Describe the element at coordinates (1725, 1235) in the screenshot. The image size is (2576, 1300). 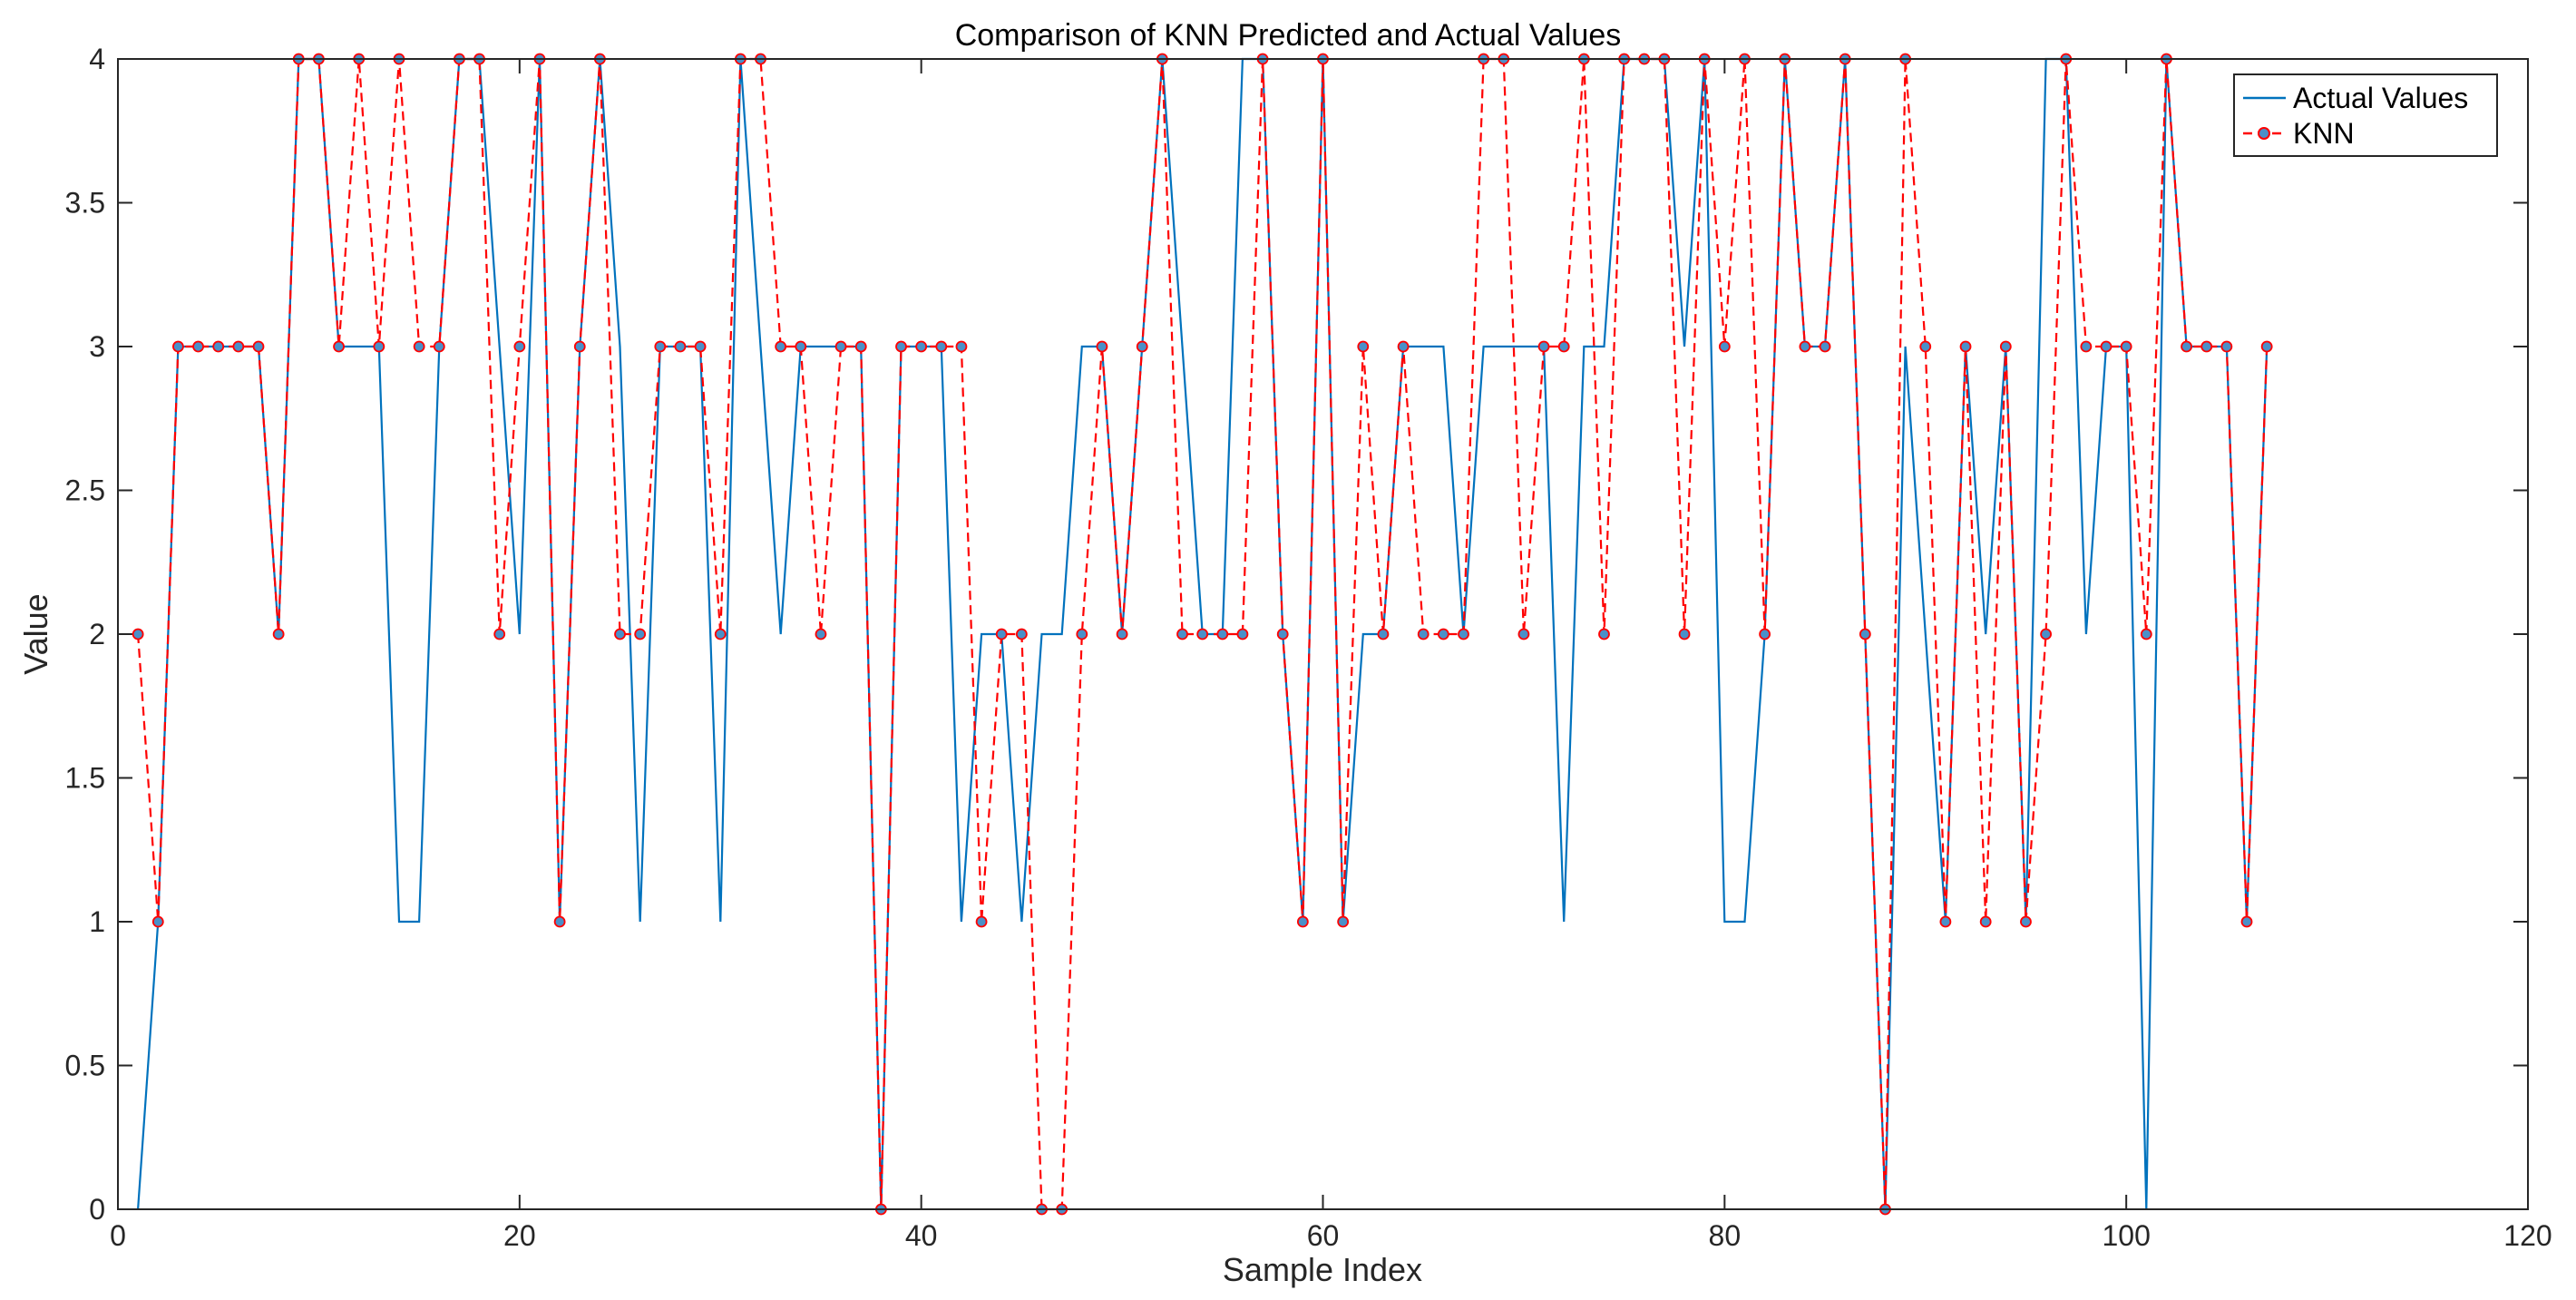
I see `x-tick-label: 80` at that location.